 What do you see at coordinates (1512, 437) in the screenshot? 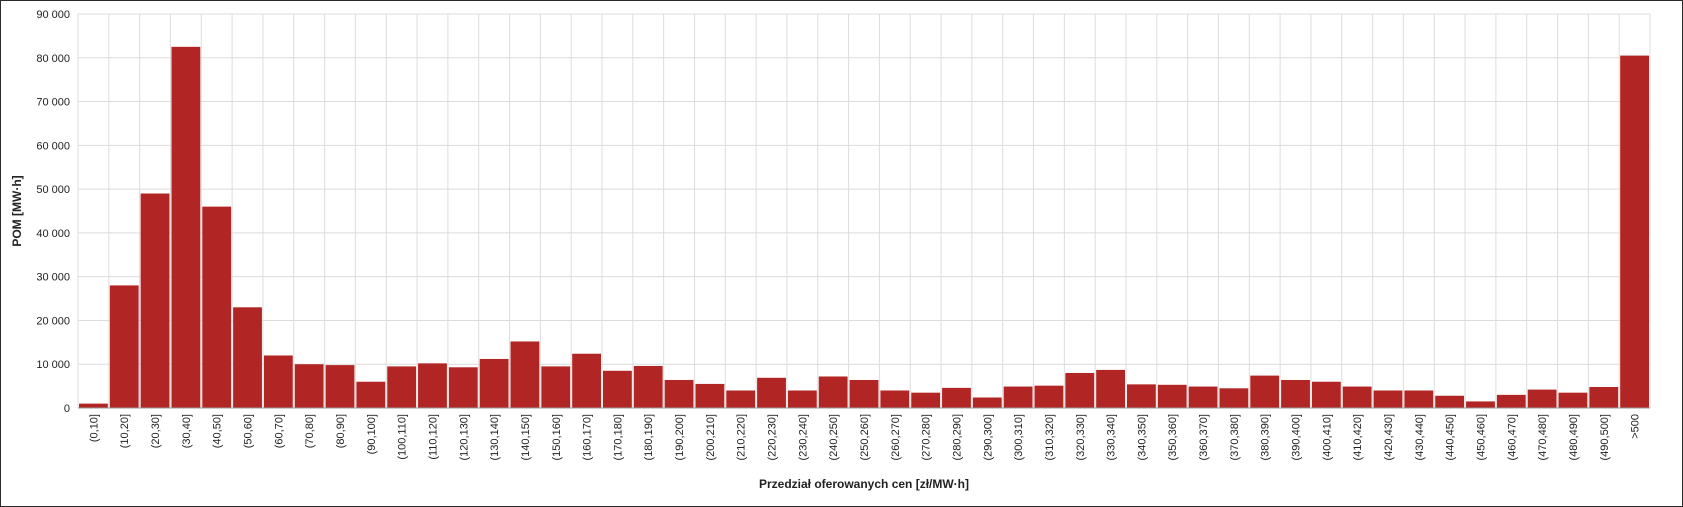
I see `x-tick-label: (460,470]` at bounding box center [1512, 437].